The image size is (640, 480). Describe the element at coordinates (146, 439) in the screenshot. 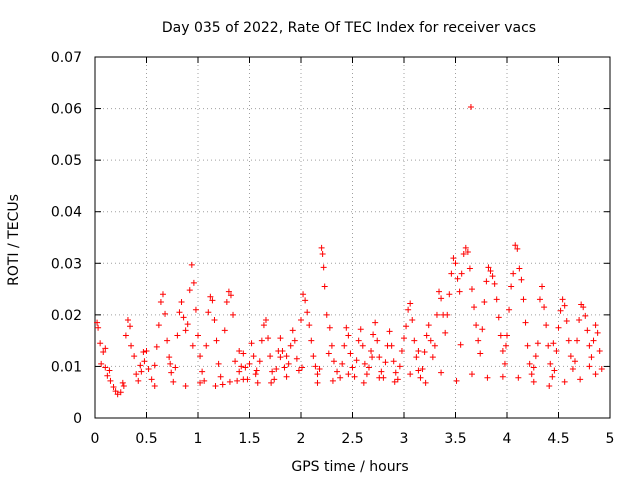

I see `x-tick-label: 0.5` at that location.